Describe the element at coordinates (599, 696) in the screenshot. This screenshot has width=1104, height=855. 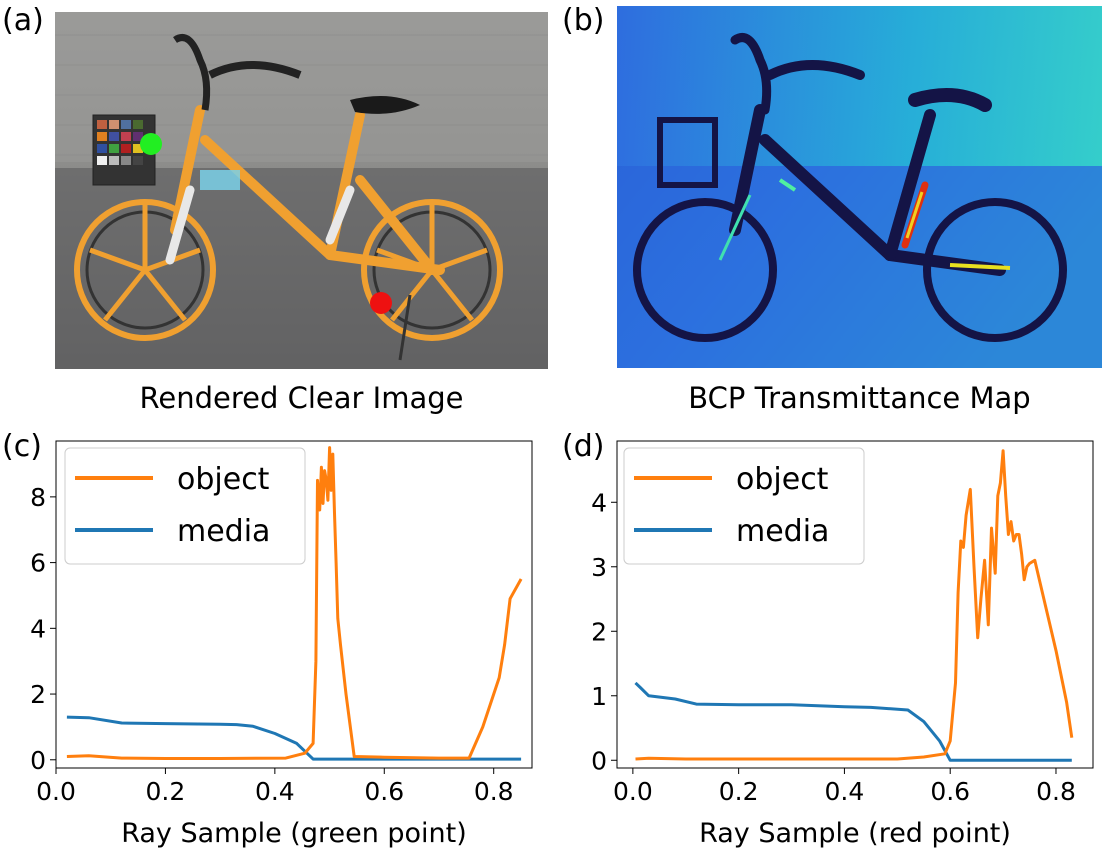
I see `chart-d-ytick-label: 1` at that location.